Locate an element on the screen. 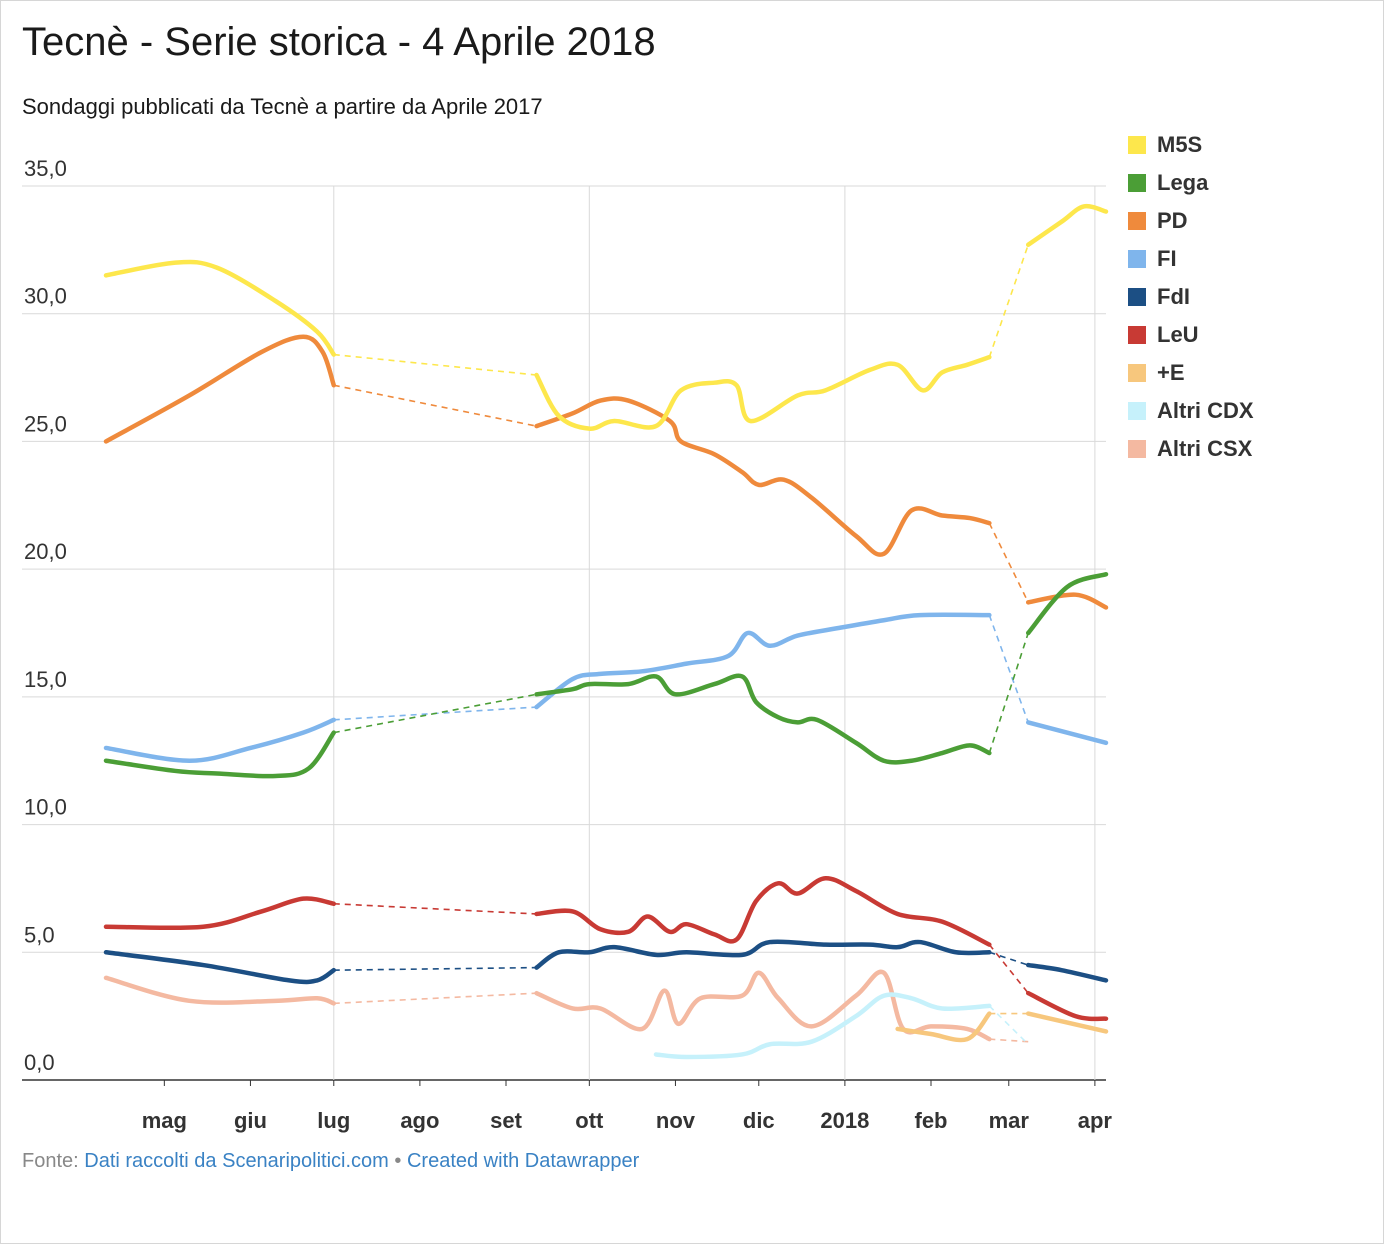 This screenshot has height=1244, width=1384. y-axis-ticks: 0,0 5,0 10,0 15,0 20,0 25,0 30,0 35,0 is located at coordinates (45, 615).